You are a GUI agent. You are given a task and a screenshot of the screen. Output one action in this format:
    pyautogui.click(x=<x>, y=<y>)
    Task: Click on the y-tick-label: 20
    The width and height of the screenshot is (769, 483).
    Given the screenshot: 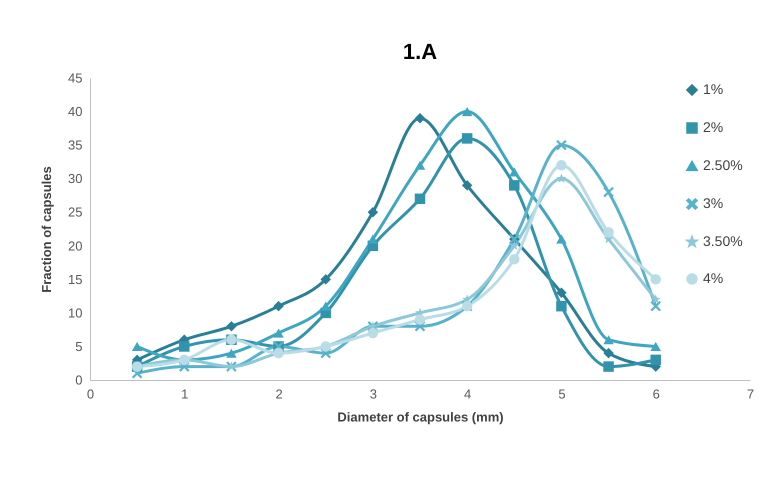 What is the action you would take?
    pyautogui.click(x=75, y=246)
    